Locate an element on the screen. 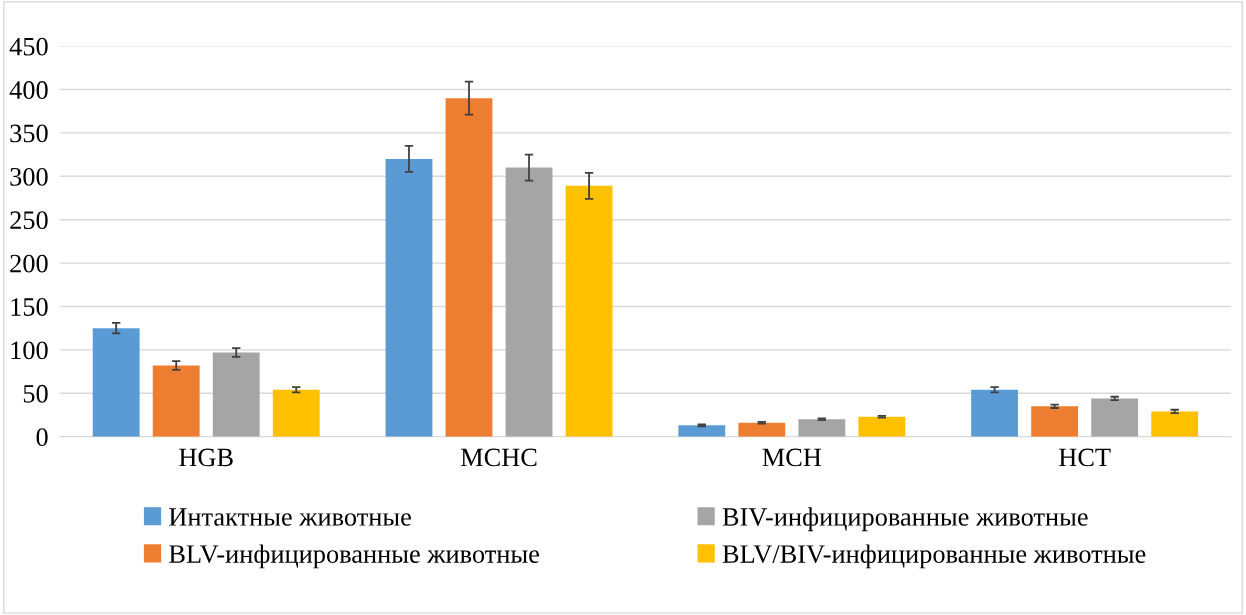  y-tick-label: 0 is located at coordinates (42, 437).